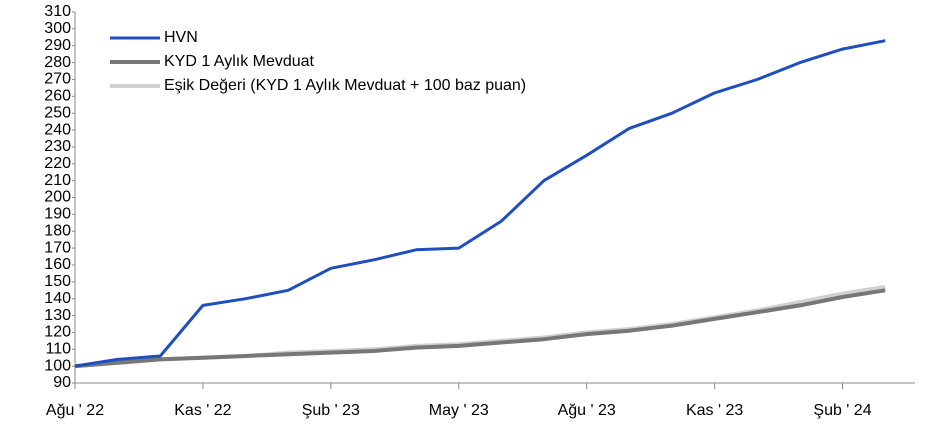 The width and height of the screenshot is (938, 427). Describe the element at coordinates (57, 146) in the screenshot. I see `y-tick-label: 230` at that location.